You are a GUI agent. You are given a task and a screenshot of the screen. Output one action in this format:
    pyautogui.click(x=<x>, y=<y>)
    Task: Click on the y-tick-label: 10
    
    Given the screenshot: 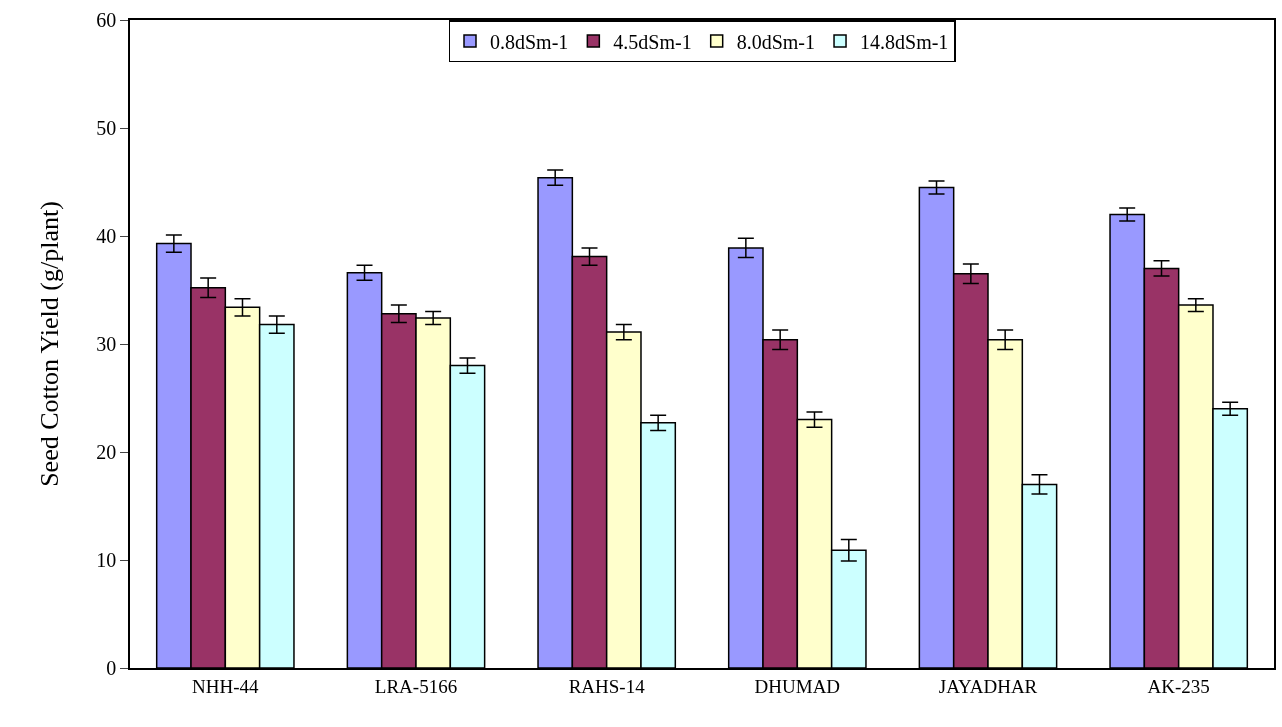 What is the action you would take?
    pyautogui.click(x=106, y=560)
    